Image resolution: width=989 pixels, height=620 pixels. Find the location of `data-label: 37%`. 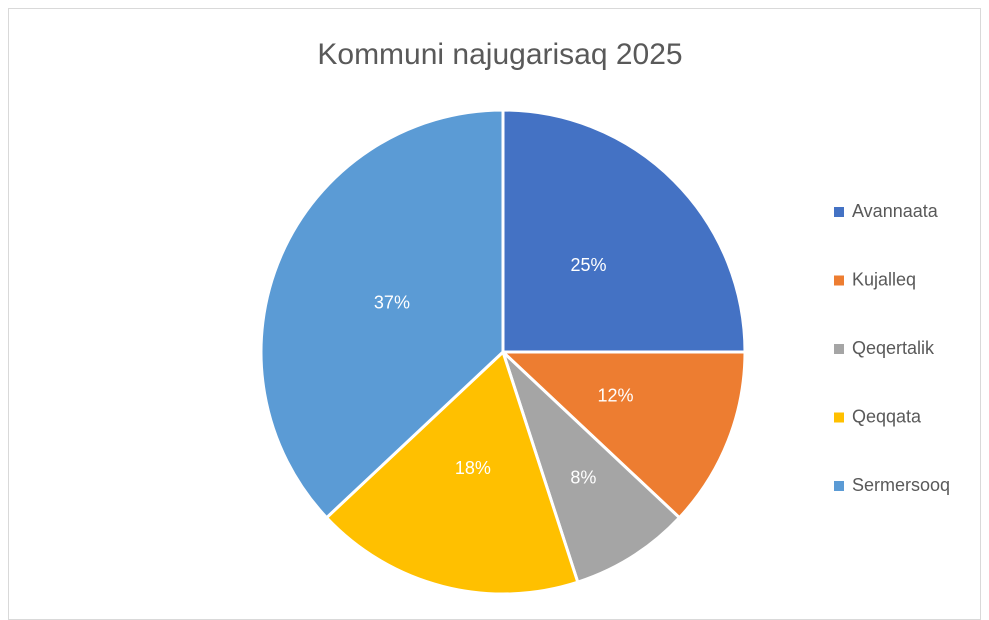

data-label: 37% is located at coordinates (392, 303).